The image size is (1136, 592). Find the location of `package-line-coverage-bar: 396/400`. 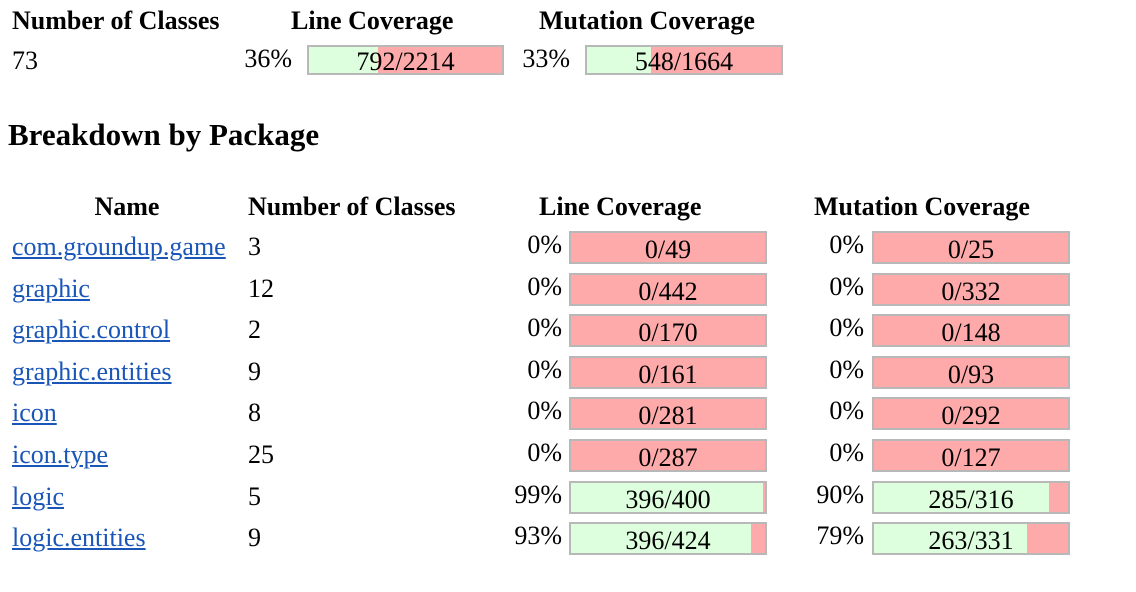

package-line-coverage-bar: 396/400 is located at coordinates (668, 497).